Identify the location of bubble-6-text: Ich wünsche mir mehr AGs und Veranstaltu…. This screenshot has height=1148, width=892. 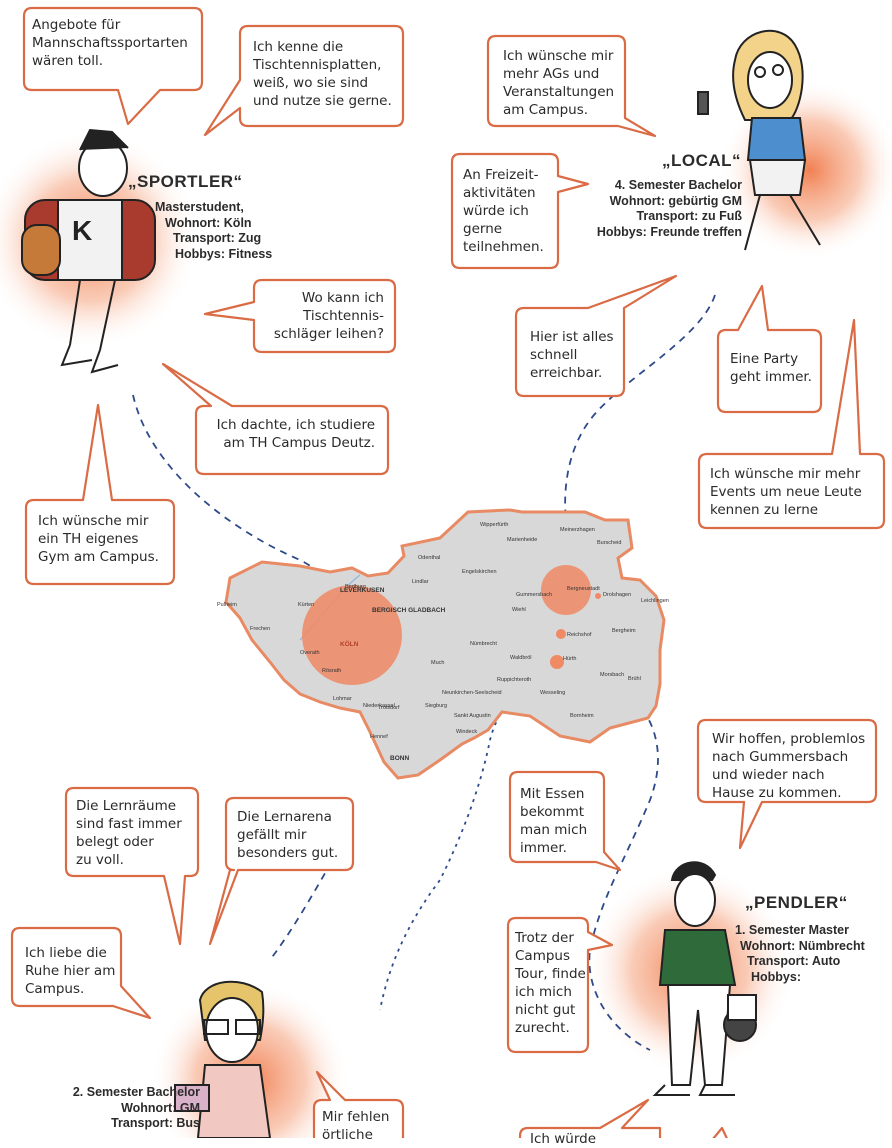
(559, 83).